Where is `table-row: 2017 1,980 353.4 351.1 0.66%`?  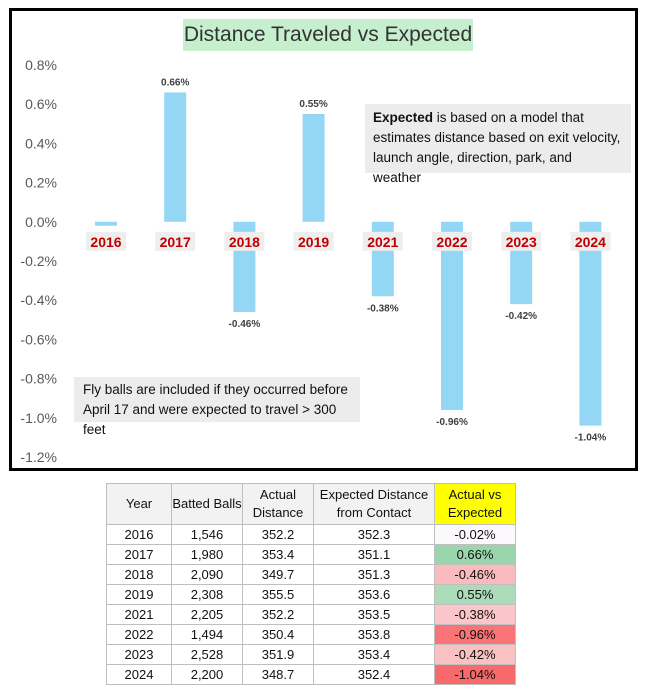
table-row: 2017 1,980 353.4 351.1 0.66% is located at coordinates (311, 554).